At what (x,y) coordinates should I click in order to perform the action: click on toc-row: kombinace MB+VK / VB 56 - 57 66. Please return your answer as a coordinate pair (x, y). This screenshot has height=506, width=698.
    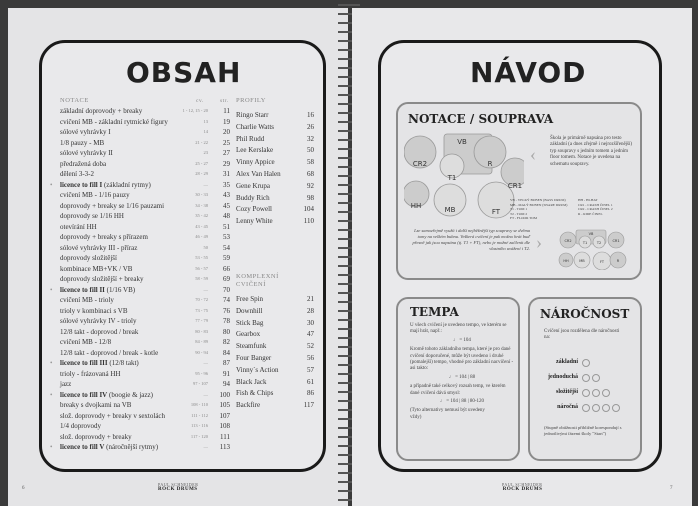
    Looking at the image, I should click on (146, 269).